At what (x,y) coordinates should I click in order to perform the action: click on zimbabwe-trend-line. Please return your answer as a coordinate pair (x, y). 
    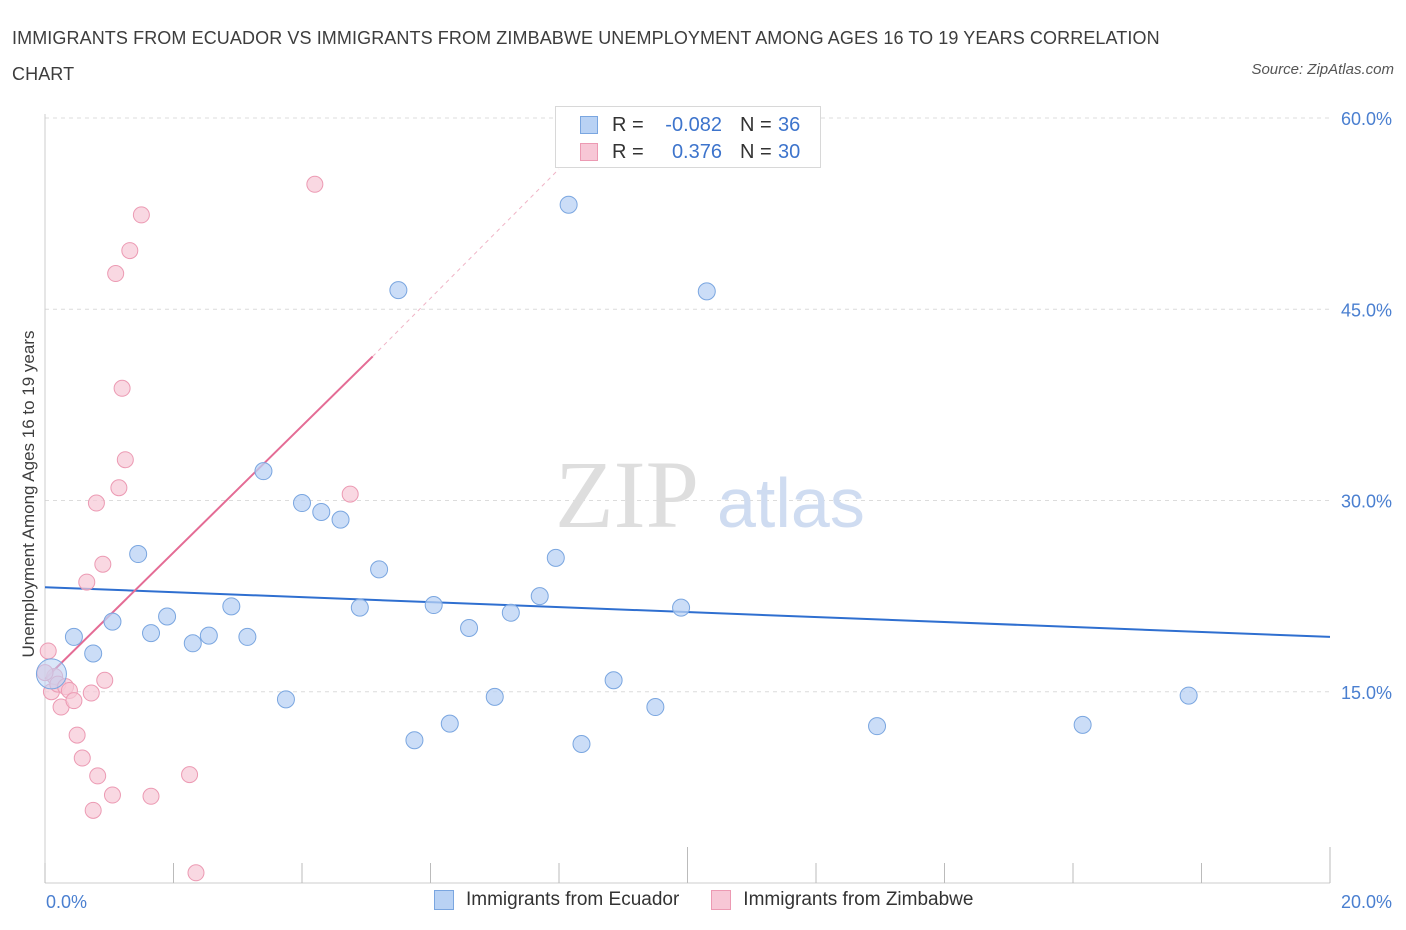
    Looking at the image, I should click on (209, 517).